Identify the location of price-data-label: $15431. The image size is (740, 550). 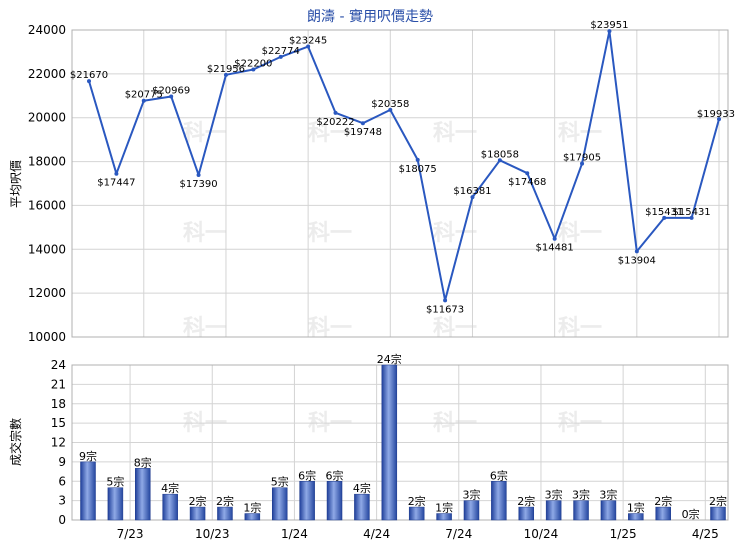
(692, 212).